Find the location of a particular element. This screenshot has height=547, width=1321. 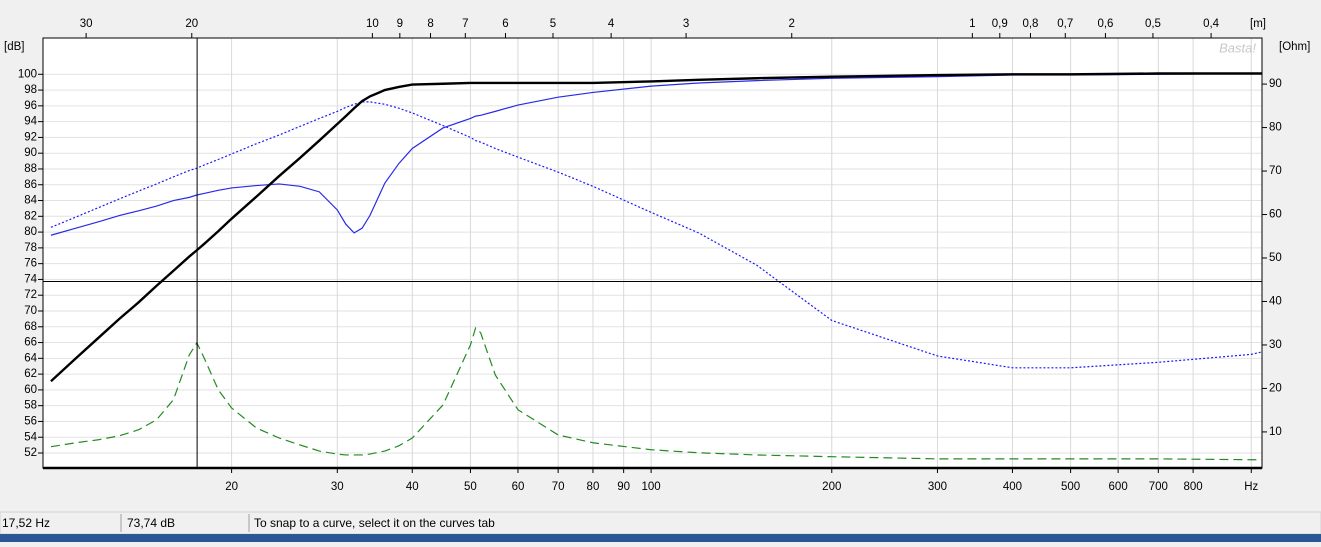

y-tick-label: 90 is located at coordinates (30, 153).